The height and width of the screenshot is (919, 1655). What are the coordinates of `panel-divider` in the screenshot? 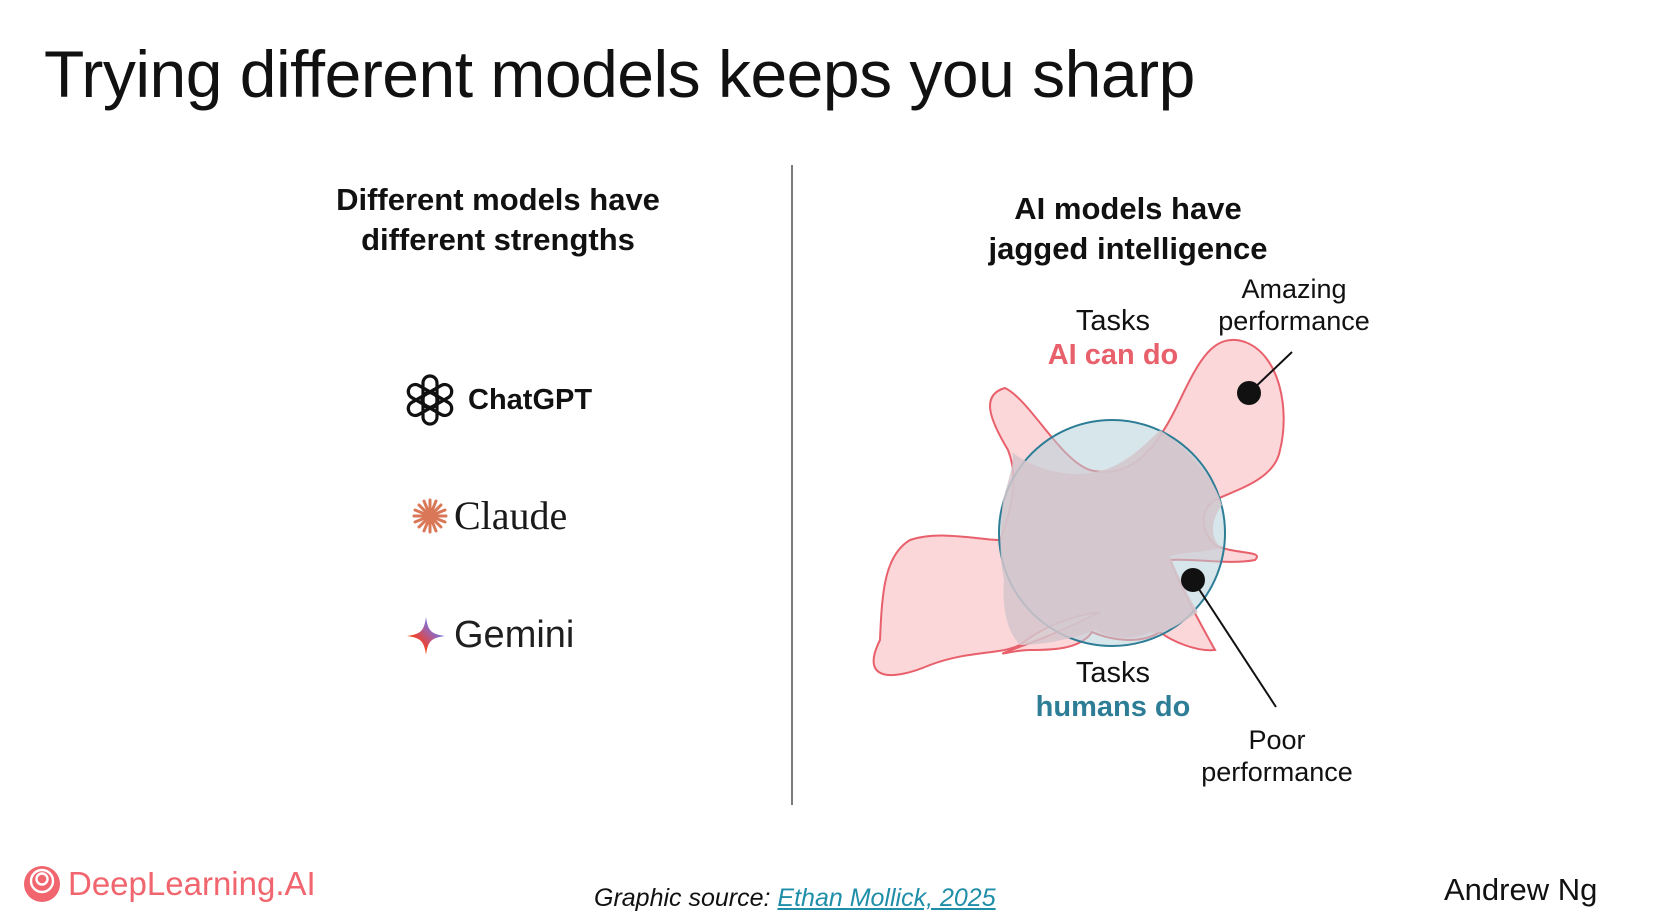 It's located at (792, 485).